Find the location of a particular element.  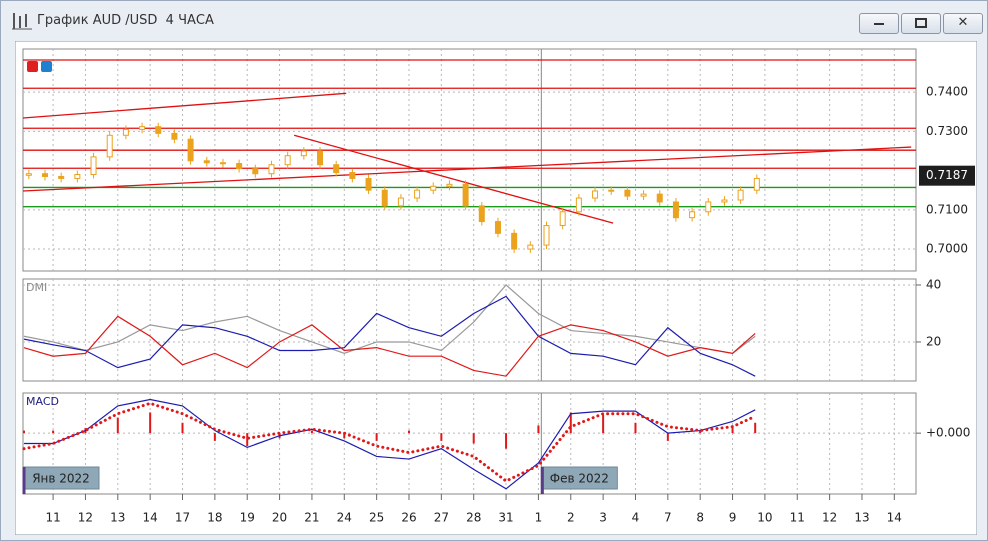

title-bar: График AUD /USD 4 ЧАСА ✕ is located at coordinates (494, 21).